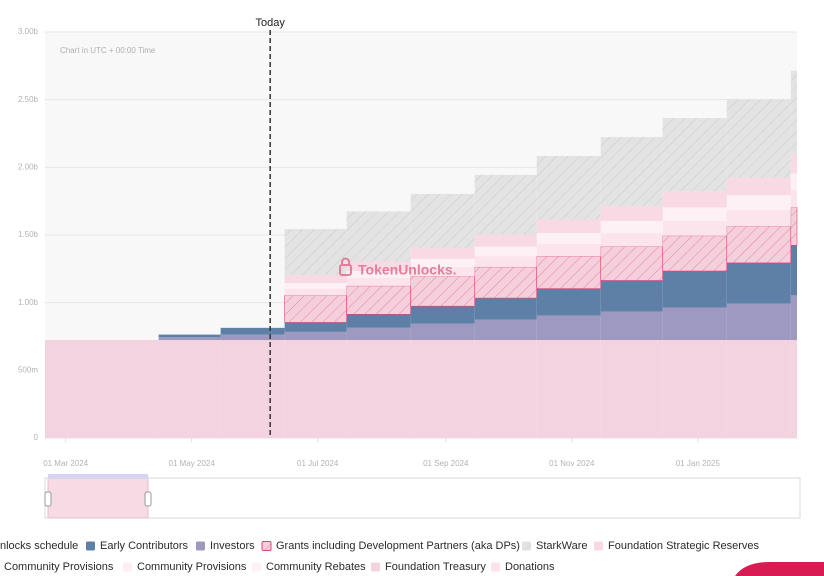 Image resolution: width=824 pixels, height=576 pixels. What do you see at coordinates (28, 369) in the screenshot?
I see `y-tick-label: 500m` at bounding box center [28, 369].